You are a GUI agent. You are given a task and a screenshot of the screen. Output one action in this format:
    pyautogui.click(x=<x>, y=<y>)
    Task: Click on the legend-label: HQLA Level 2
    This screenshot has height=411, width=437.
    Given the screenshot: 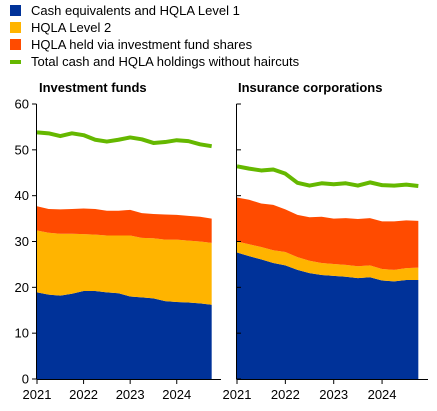 What is the action you would take?
    pyautogui.click(x=71, y=27)
    